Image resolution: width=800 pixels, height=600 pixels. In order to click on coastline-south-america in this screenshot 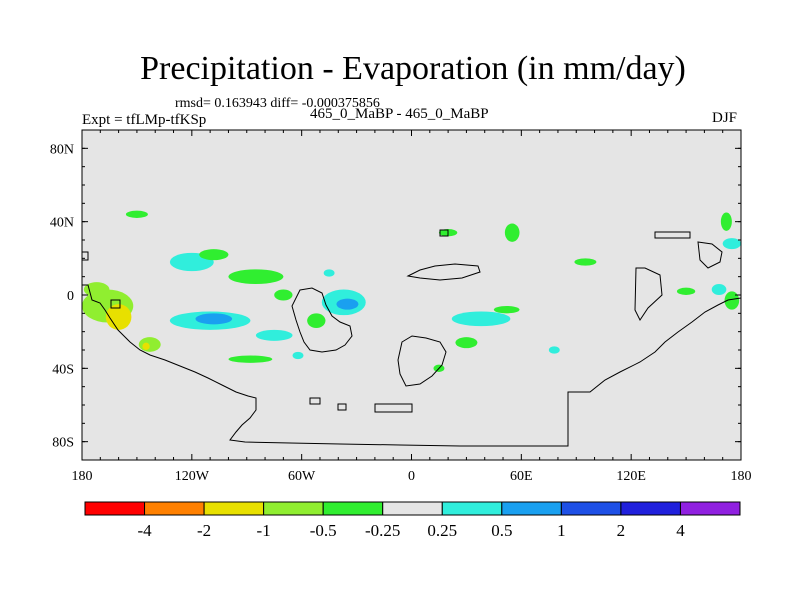, I will do `click(322, 320)`.